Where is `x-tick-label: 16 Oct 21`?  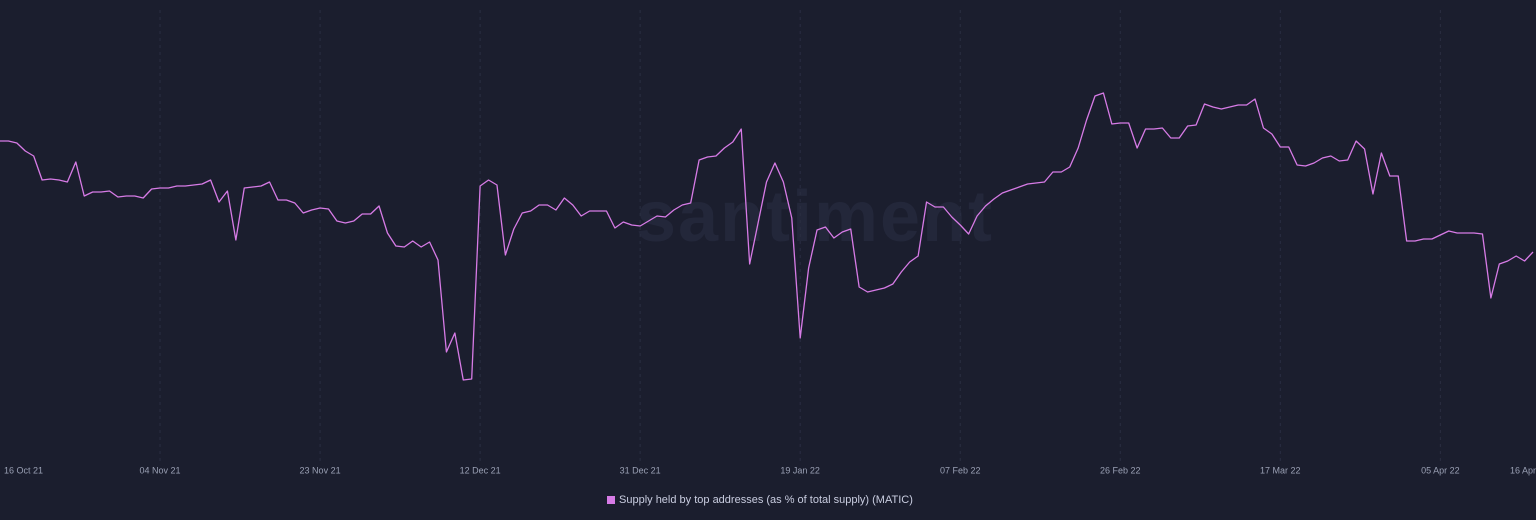 x-tick-label: 16 Oct 21 is located at coordinates (23, 470).